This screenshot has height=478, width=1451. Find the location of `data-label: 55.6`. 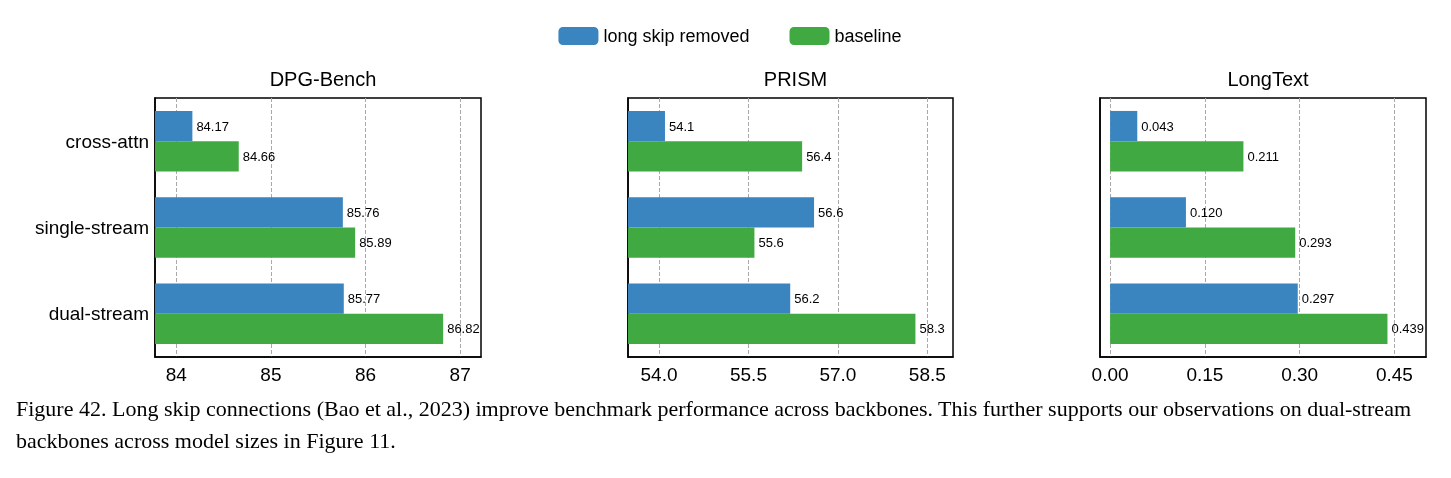

data-label: 55.6 is located at coordinates (771, 243).